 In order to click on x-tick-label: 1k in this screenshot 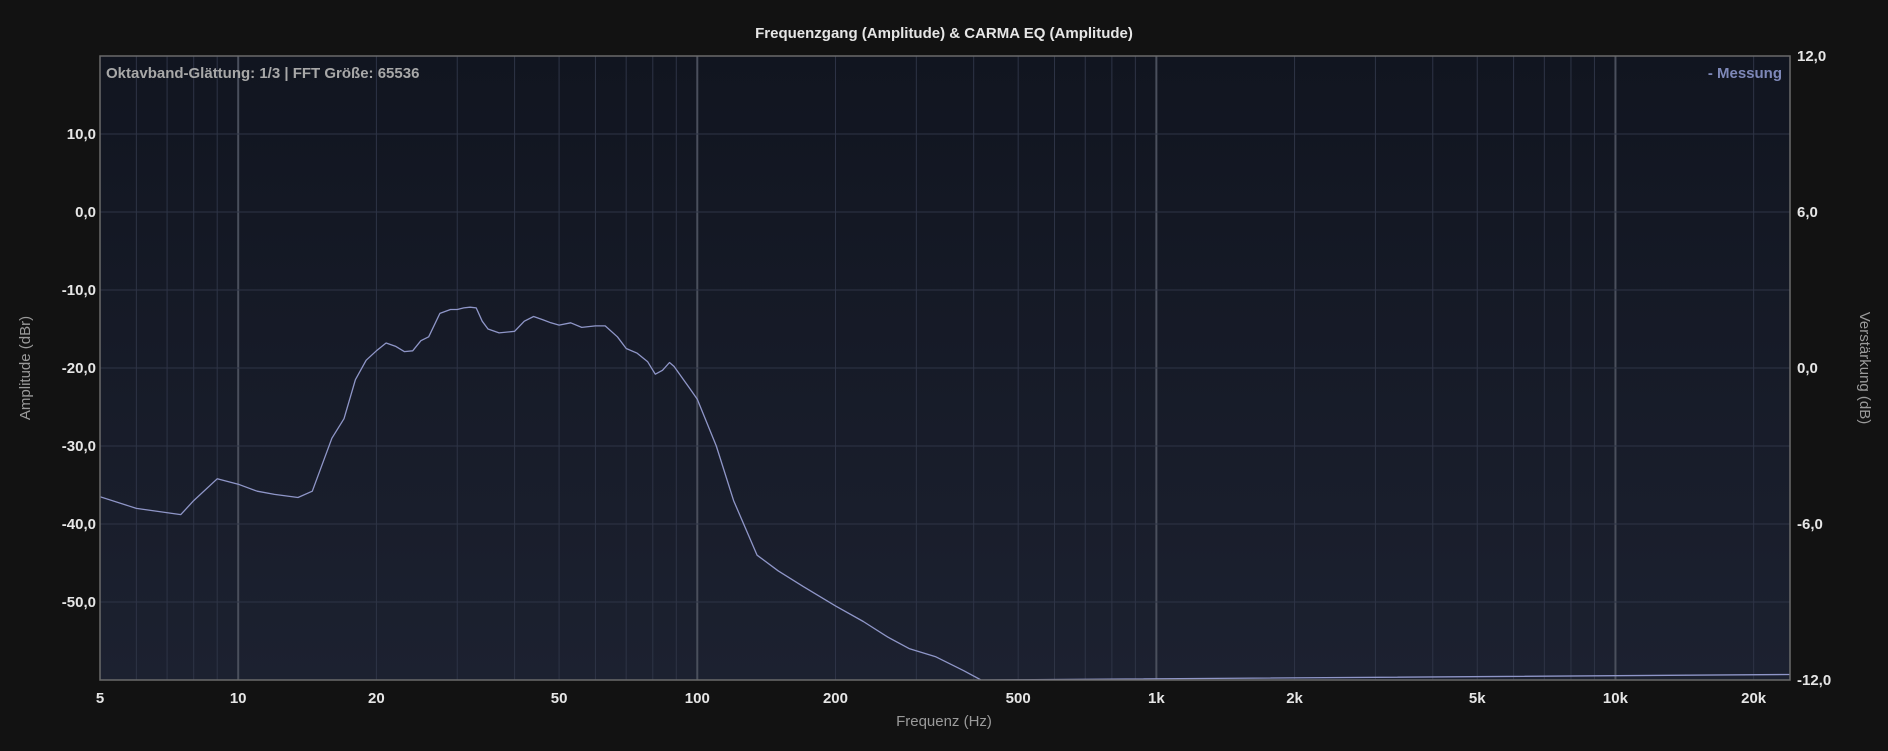, I will do `click(1156, 698)`.